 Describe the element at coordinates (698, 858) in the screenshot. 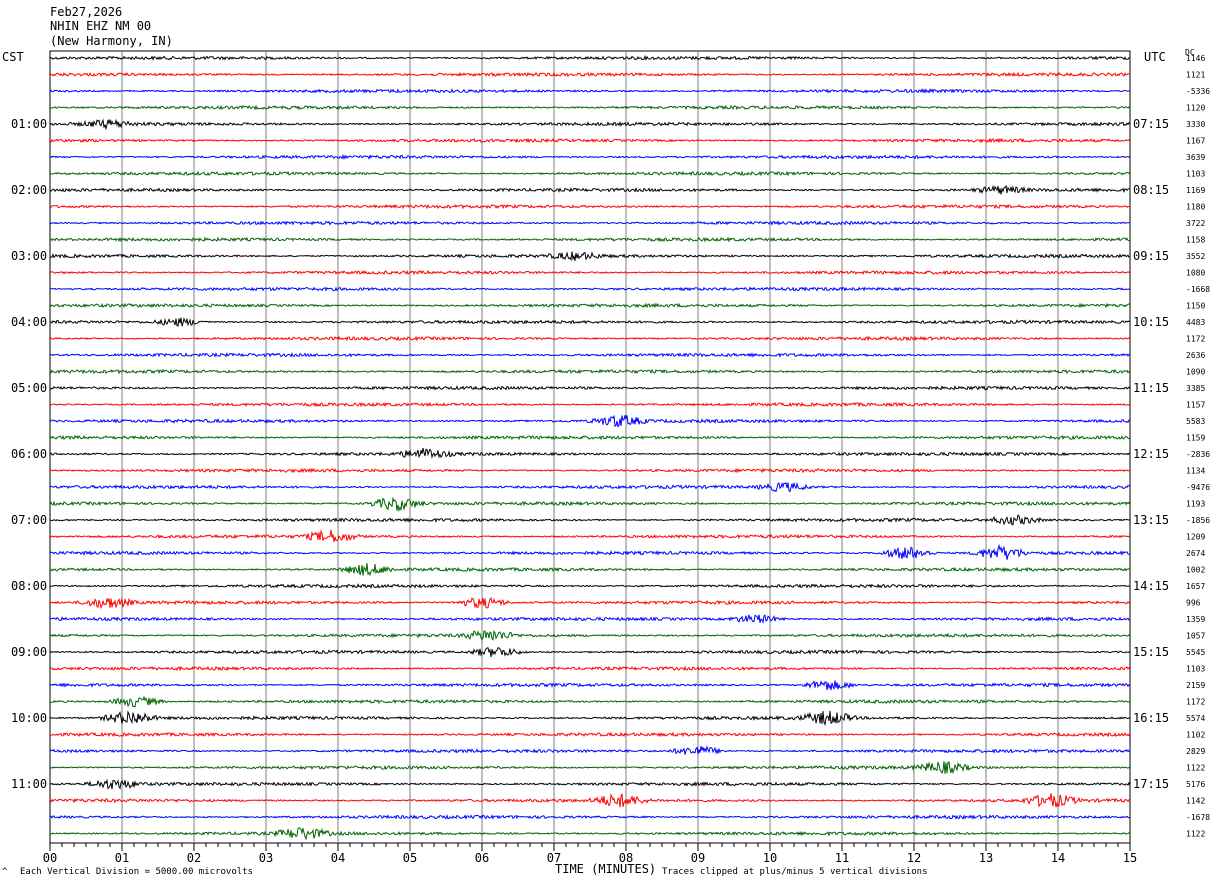

I see `x-tick-label: 09` at that location.